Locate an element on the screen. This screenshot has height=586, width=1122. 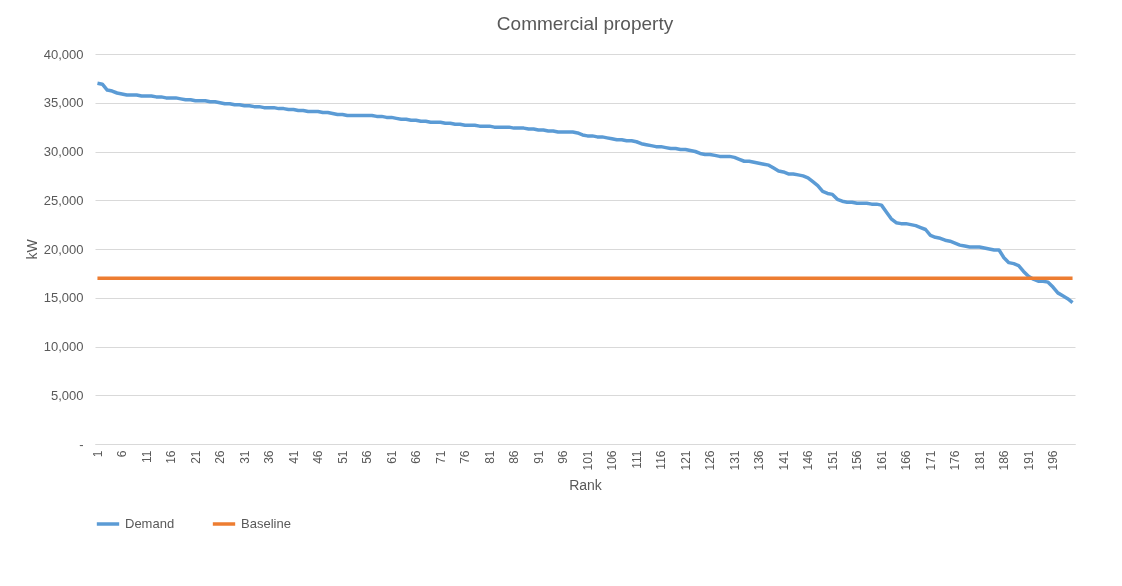
y-tick-label: 40,000 is located at coordinates (63, 54).